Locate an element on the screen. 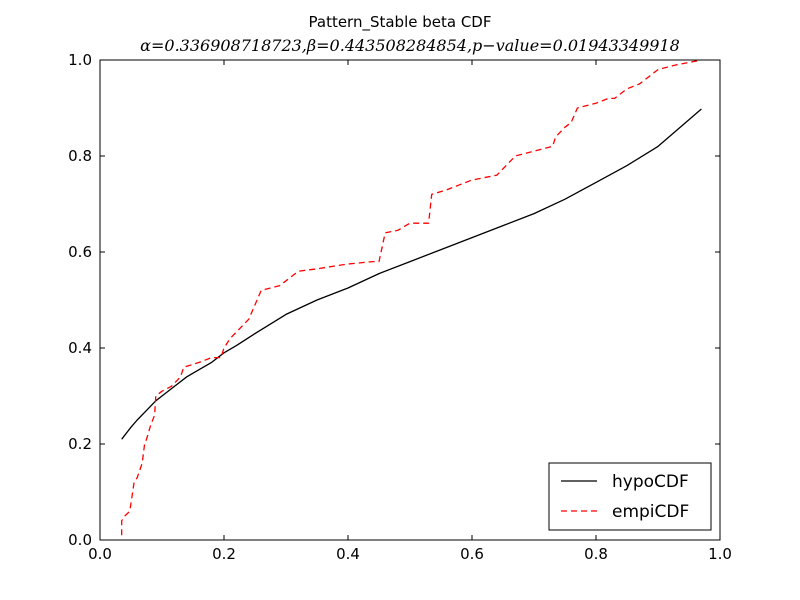 The width and height of the screenshot is (800, 600). x-tick-label: 0.8 is located at coordinates (596, 554).